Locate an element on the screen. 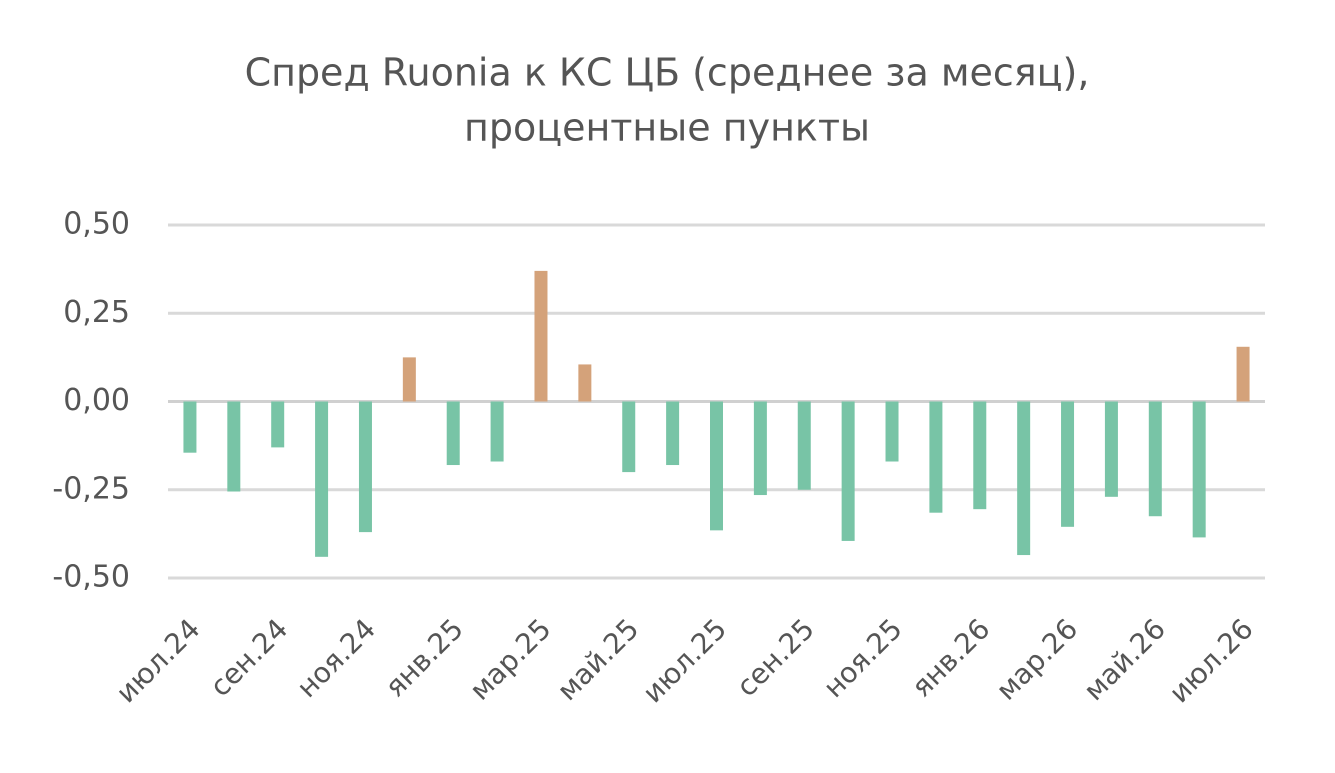 This screenshot has height=773, width=1335. x-tick-label: июл.24 is located at coordinates (158, 660).